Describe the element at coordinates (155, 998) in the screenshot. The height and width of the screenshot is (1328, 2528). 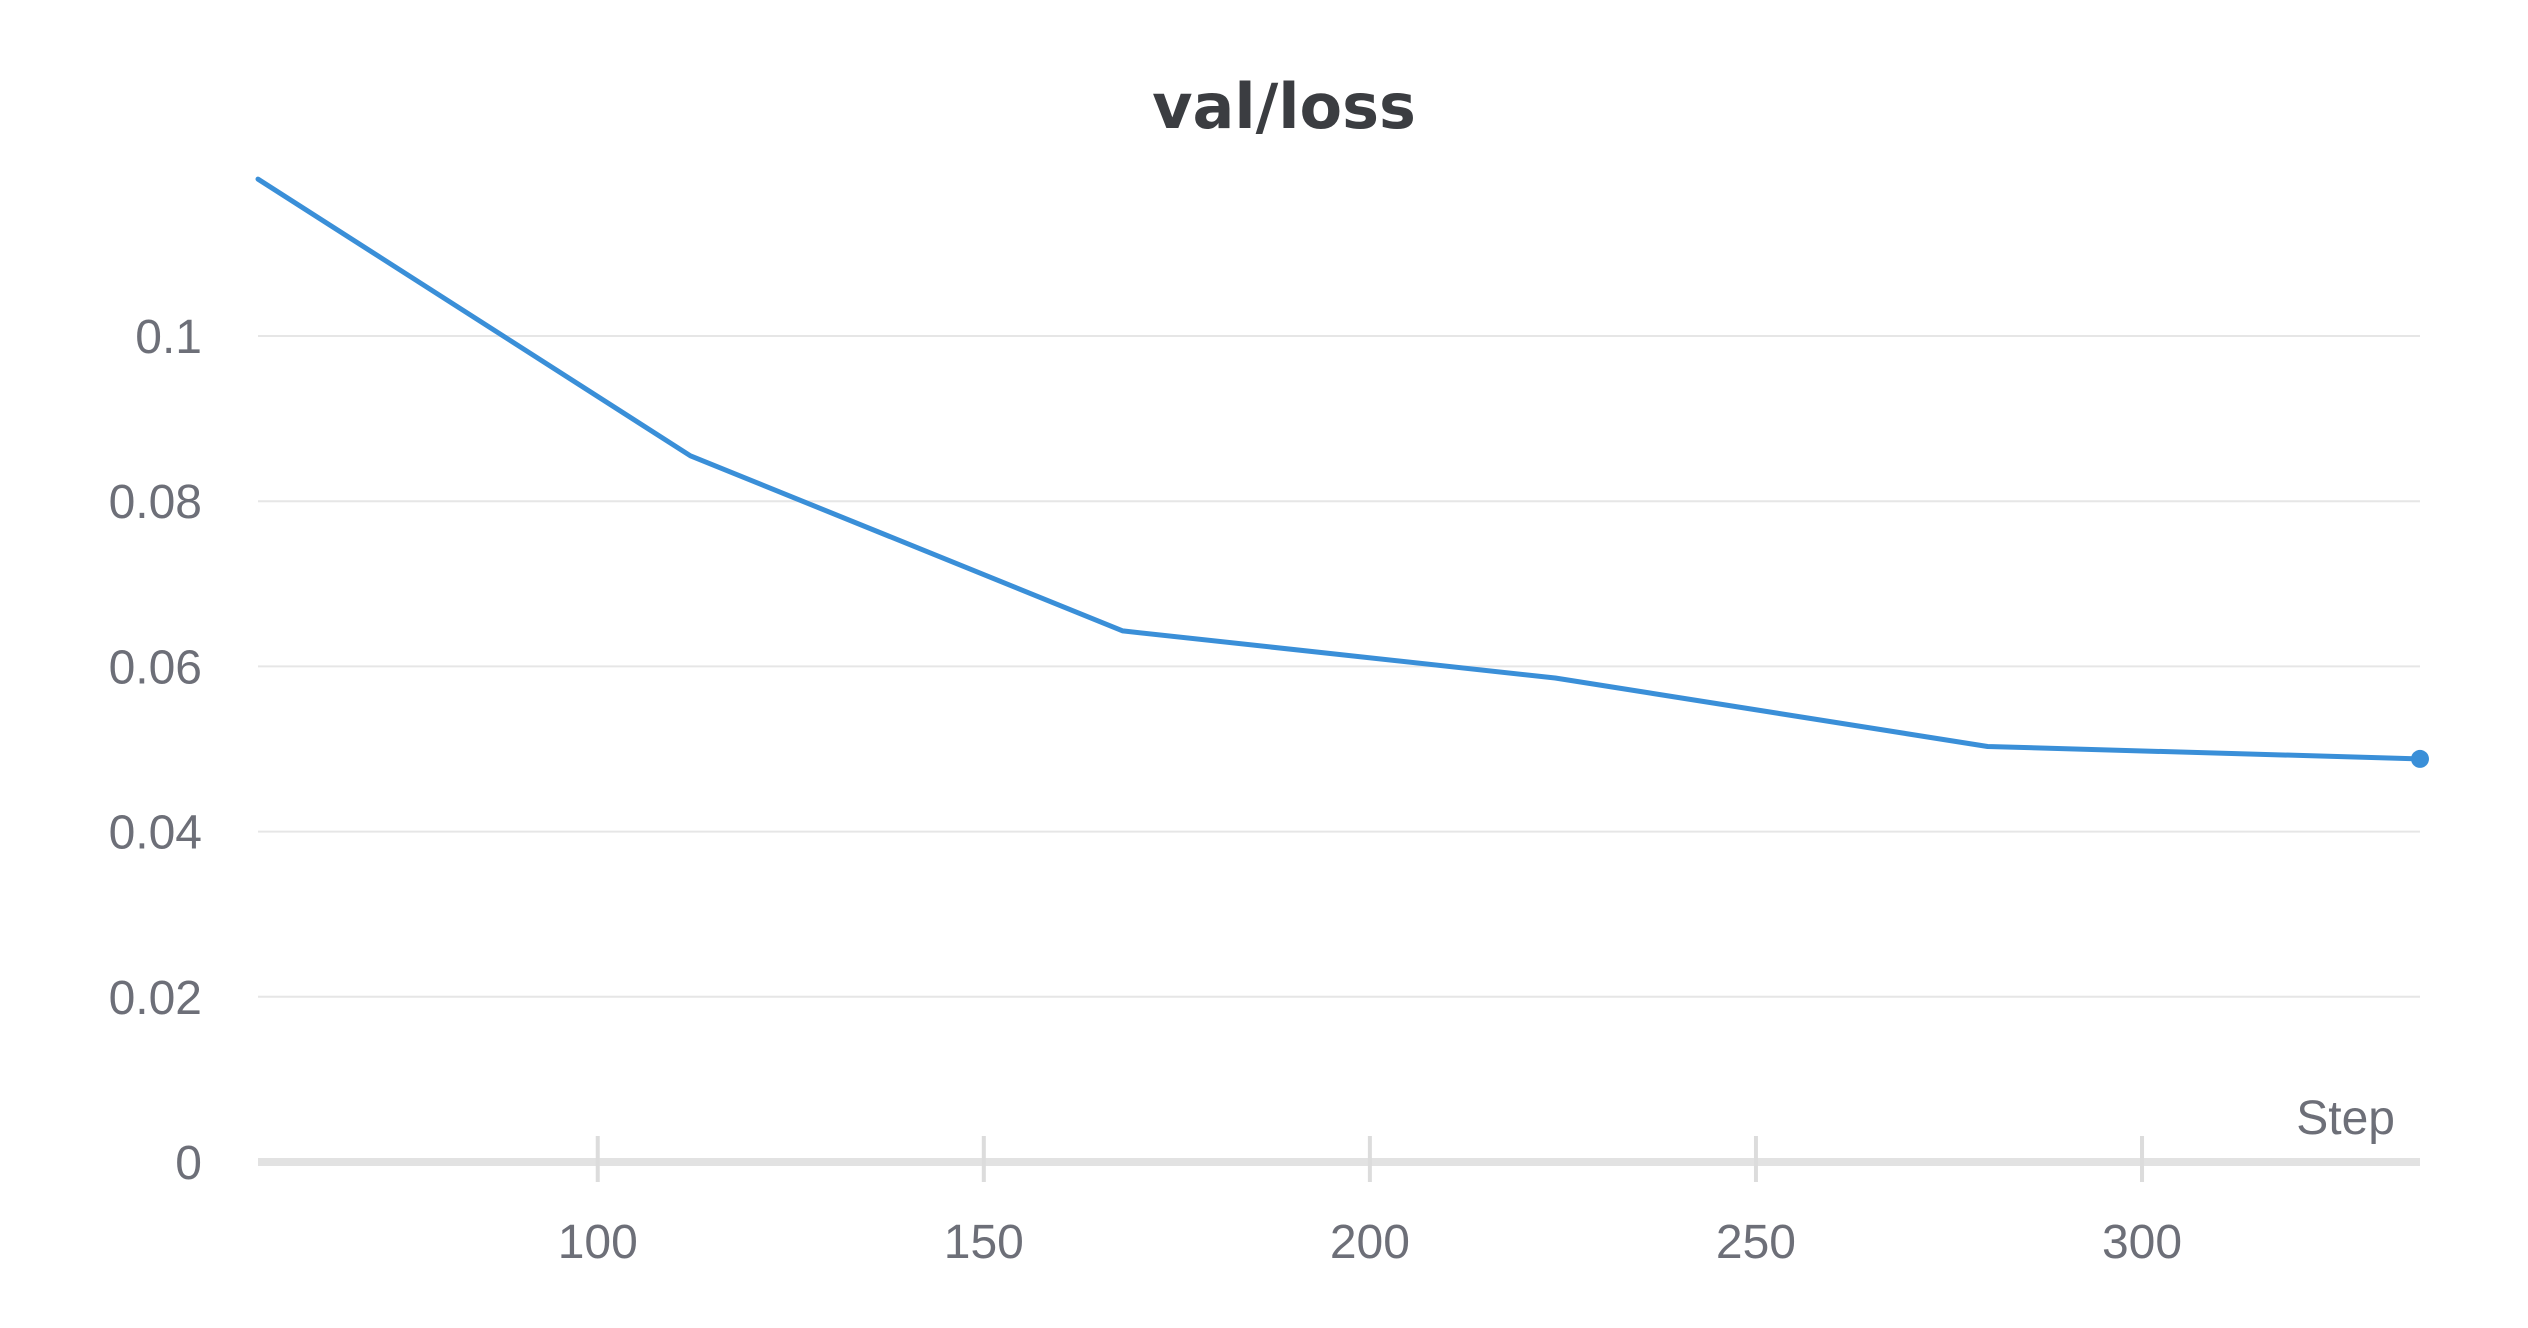
I see `y-tick-label-1: 0.02` at that location.